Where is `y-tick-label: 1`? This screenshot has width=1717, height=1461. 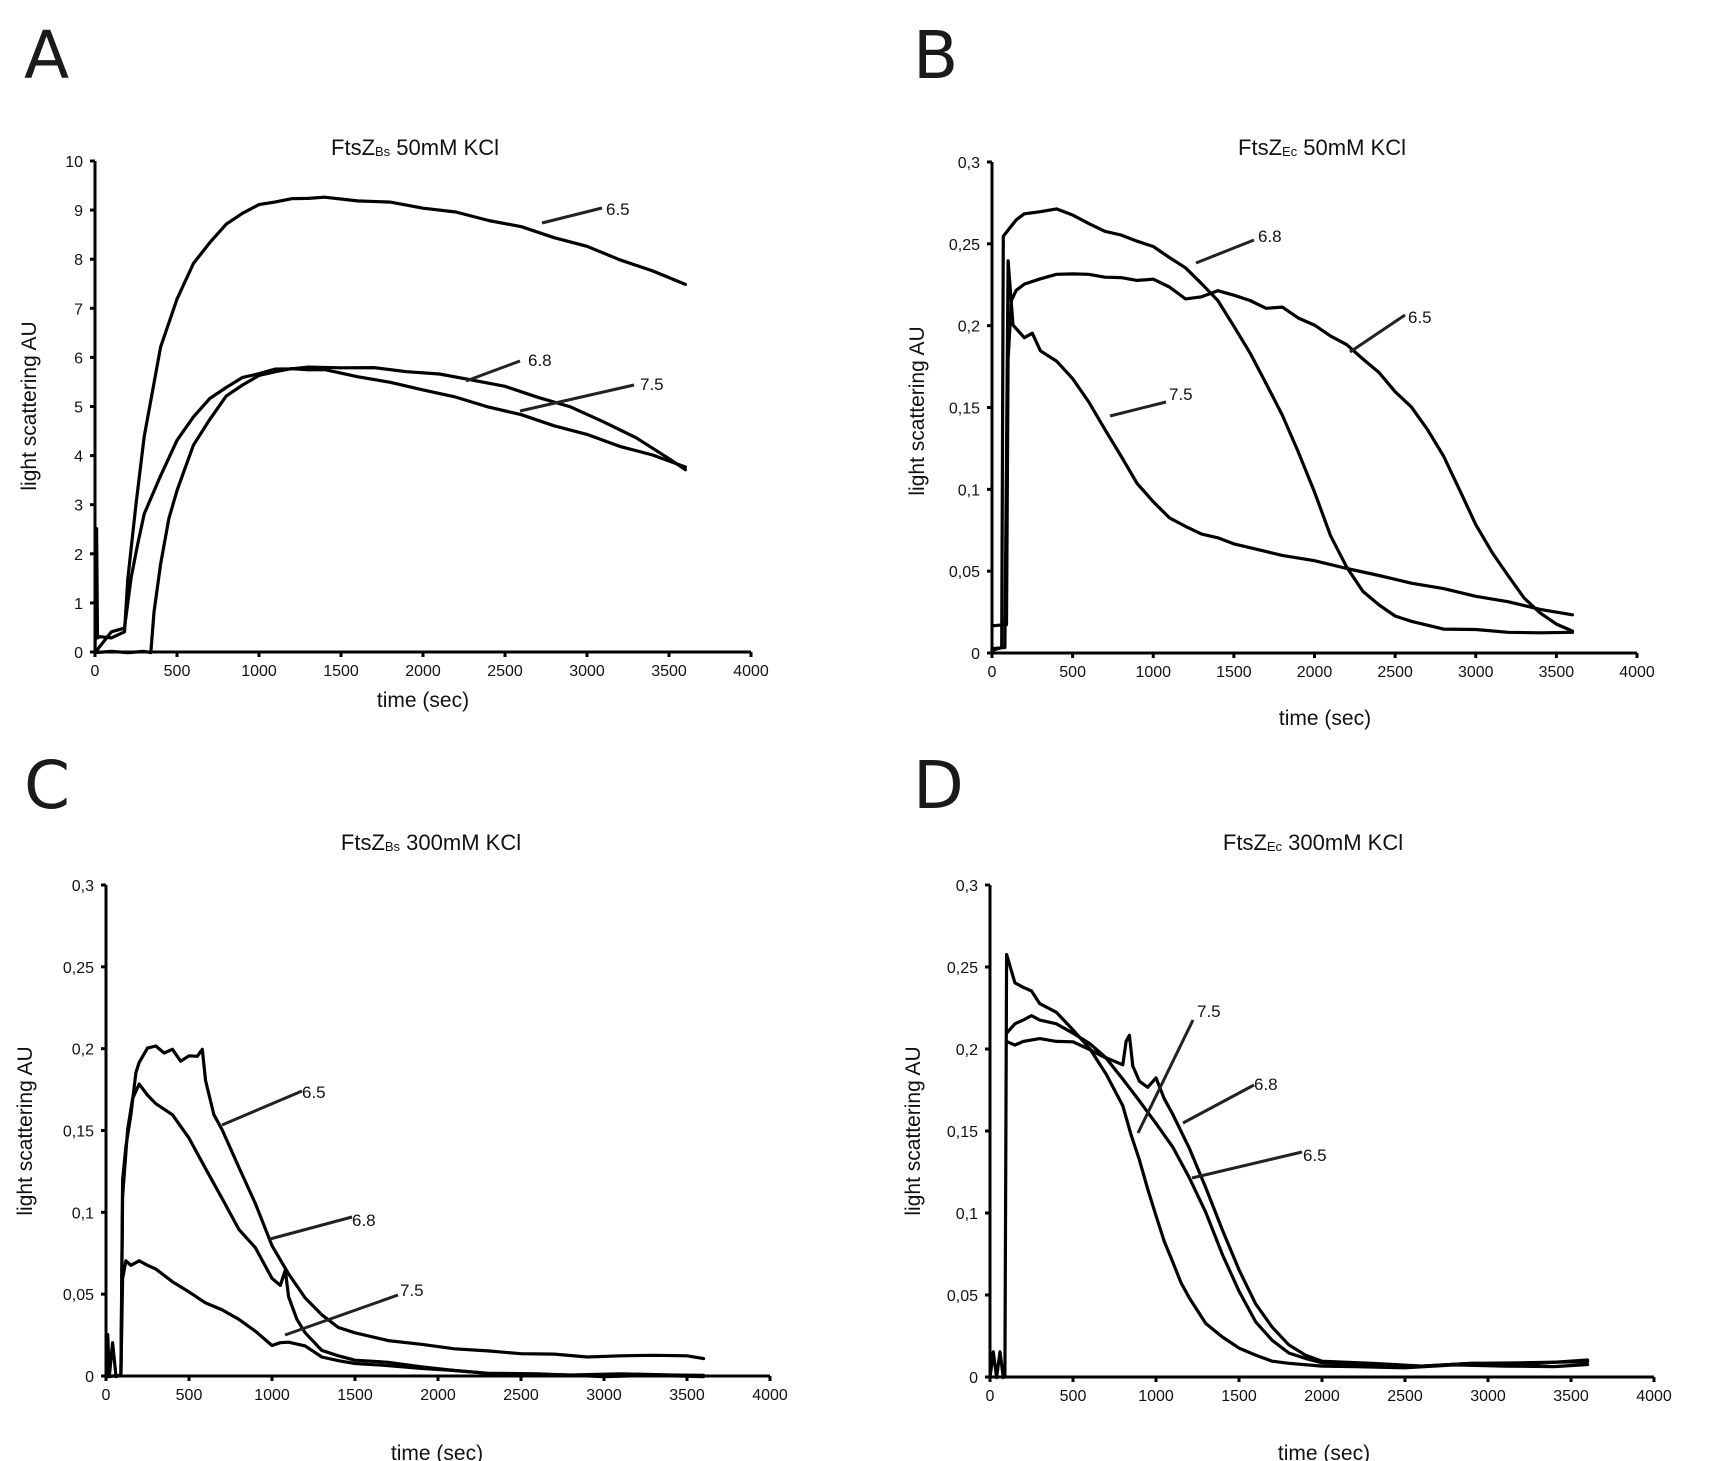
y-tick-label: 1 is located at coordinates (78, 604).